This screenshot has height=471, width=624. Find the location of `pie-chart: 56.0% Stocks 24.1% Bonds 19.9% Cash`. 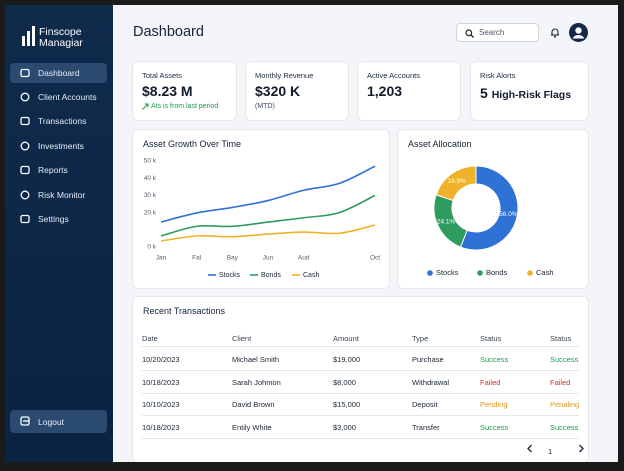

pie-chart: 56.0% Stocks 24.1% Bonds 19.9% Cash is located at coordinates (490, 221).